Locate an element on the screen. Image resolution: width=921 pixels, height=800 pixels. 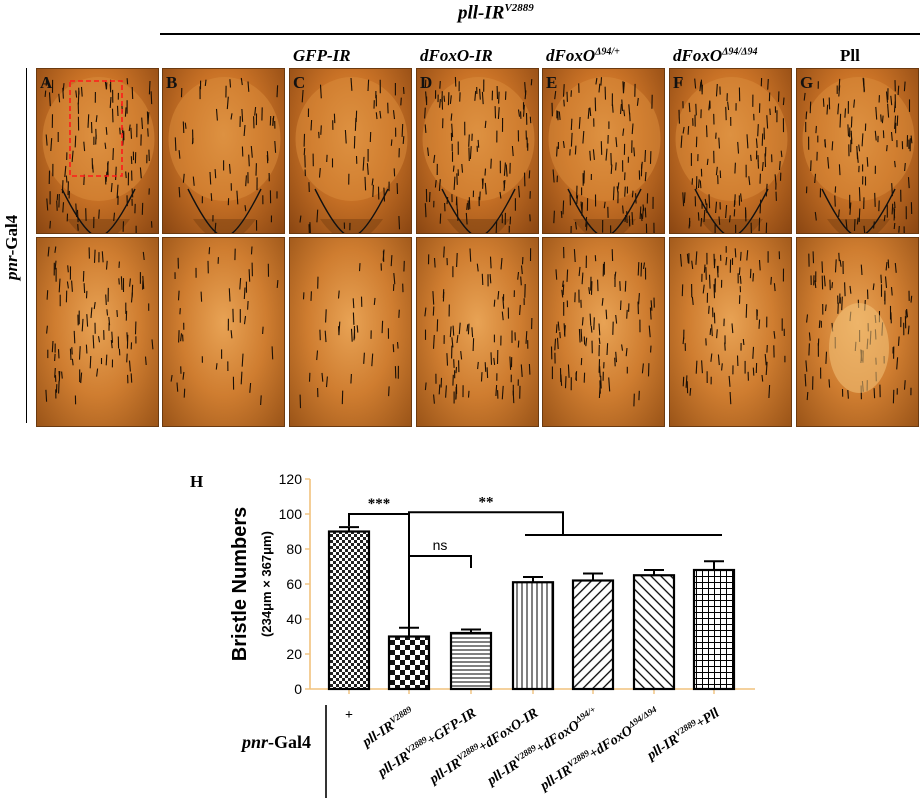
x-tick-label-part: + is located at coordinates (349, 715).